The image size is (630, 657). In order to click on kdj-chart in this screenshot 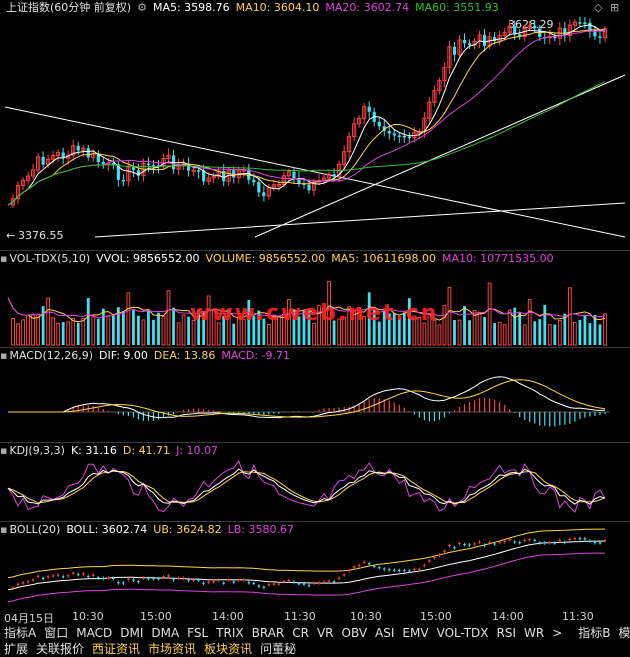, I will do `click(315, 482)`.